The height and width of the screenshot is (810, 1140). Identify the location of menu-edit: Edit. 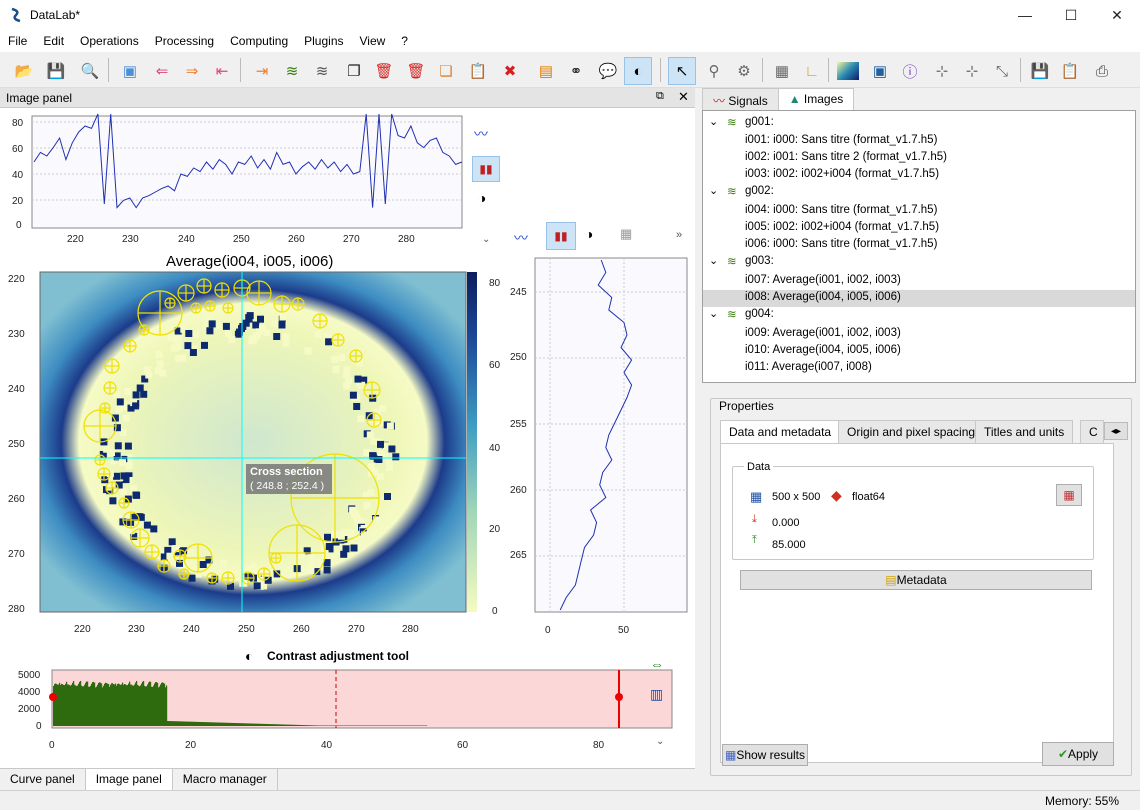
(54, 41).